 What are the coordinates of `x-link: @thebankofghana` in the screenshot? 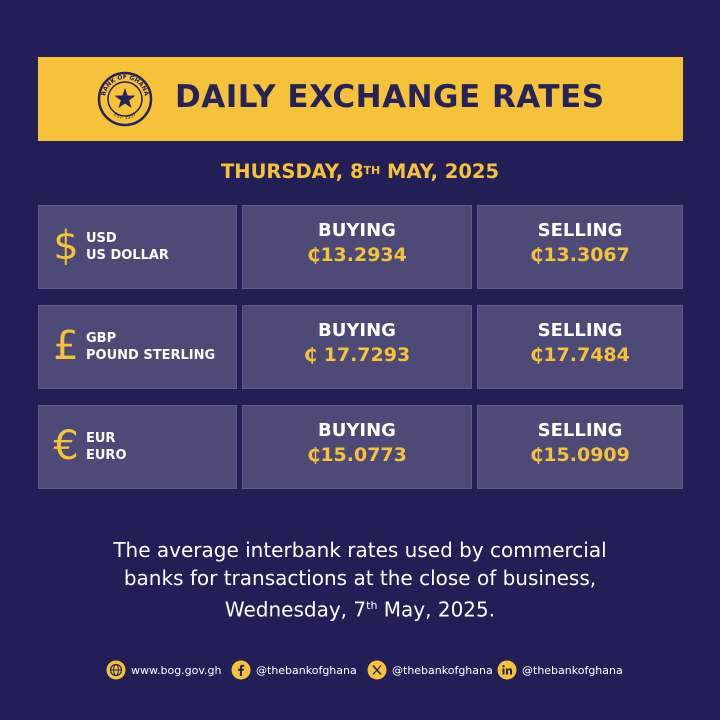 It's located at (430, 670).